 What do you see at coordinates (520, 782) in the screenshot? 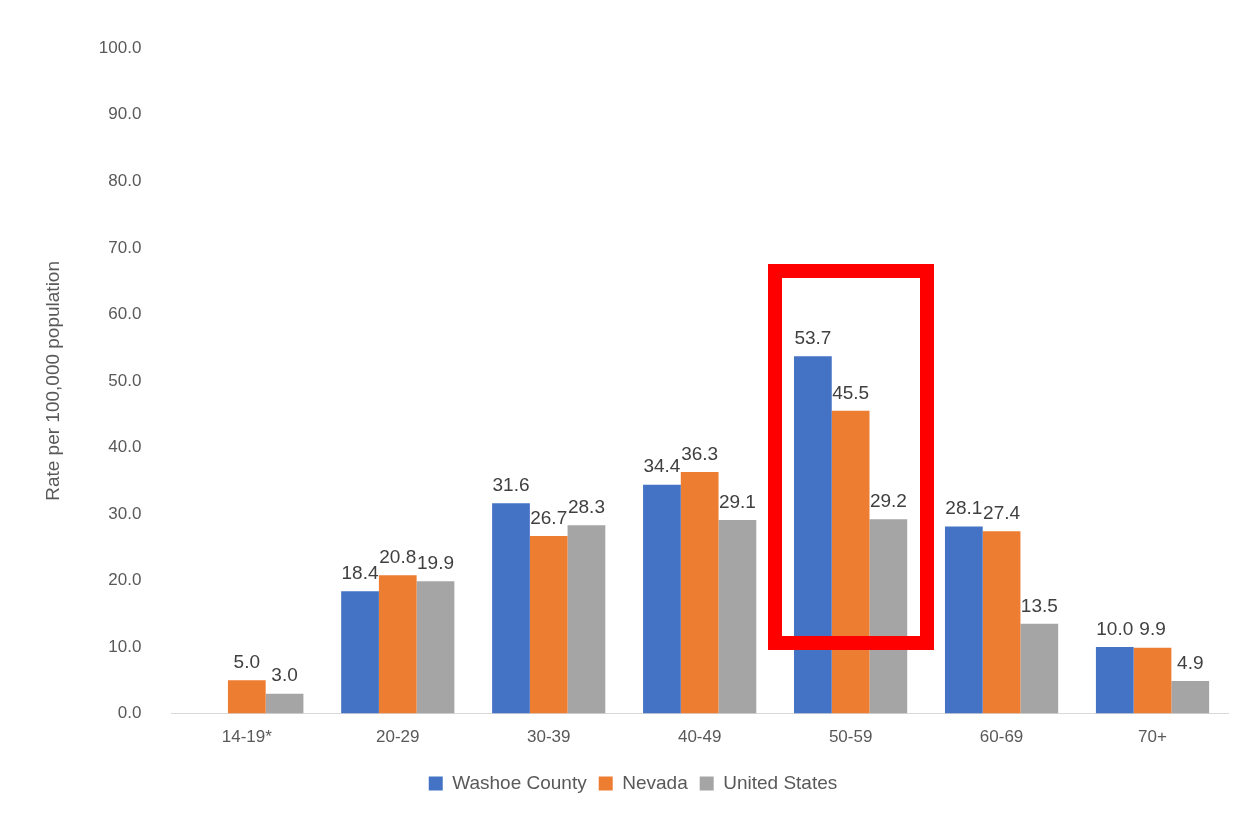
I see `legend-label: Washoe County` at bounding box center [520, 782].